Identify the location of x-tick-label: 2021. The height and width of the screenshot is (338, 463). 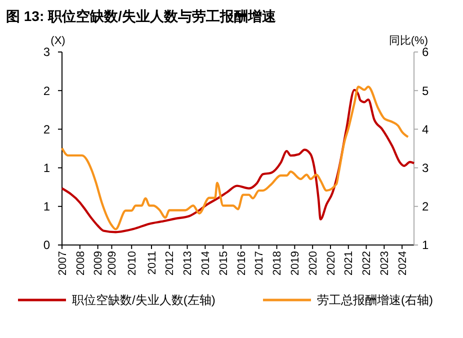
(349, 263).